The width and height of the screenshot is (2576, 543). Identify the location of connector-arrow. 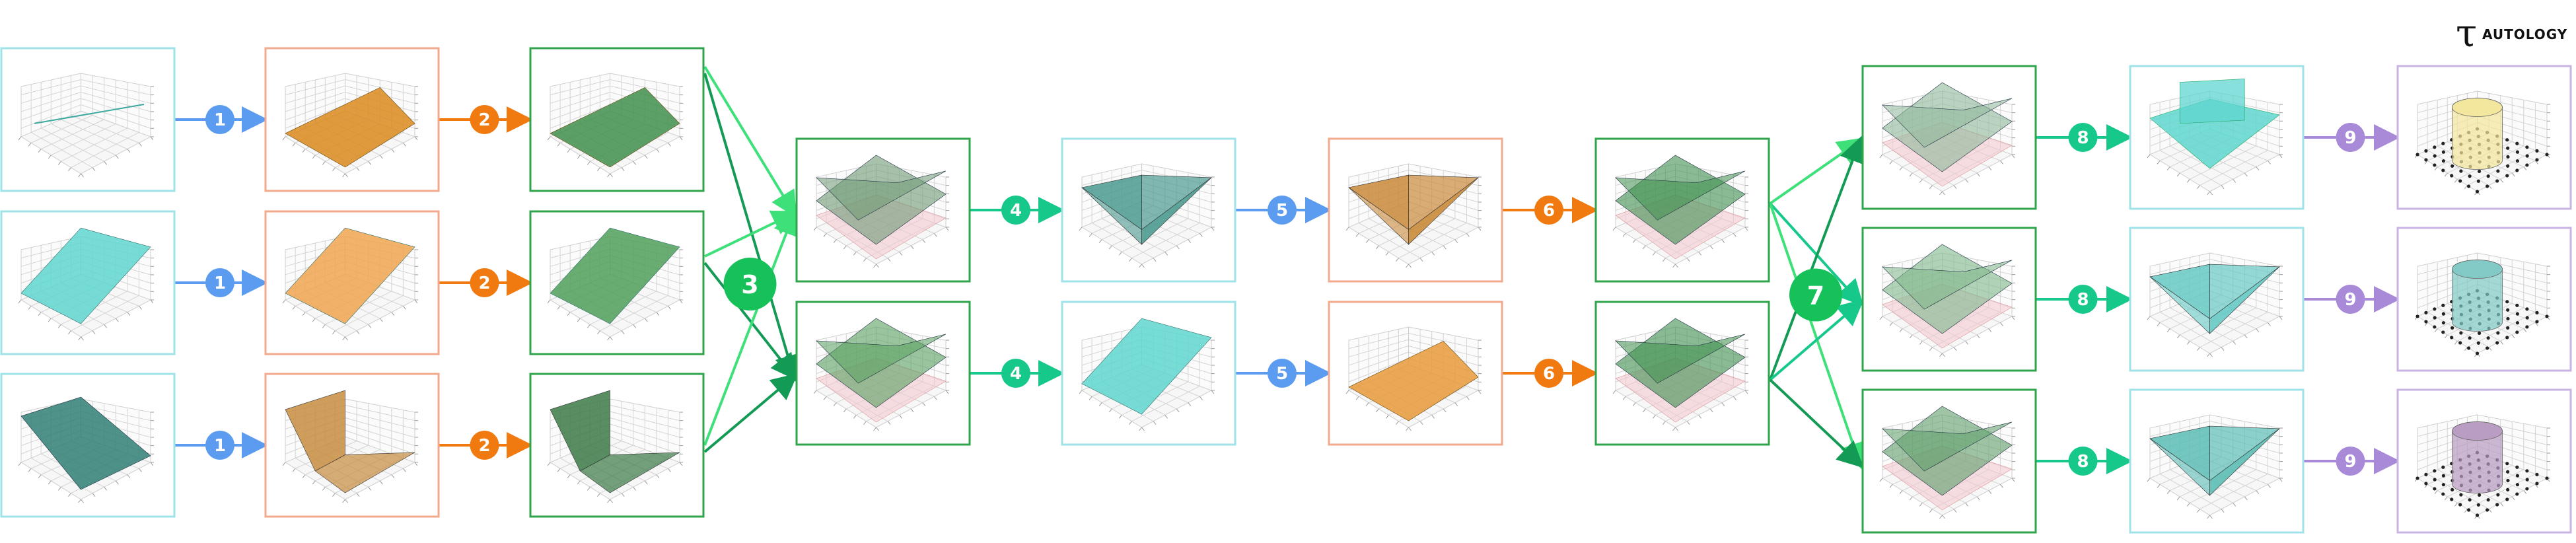
(1817, 423).